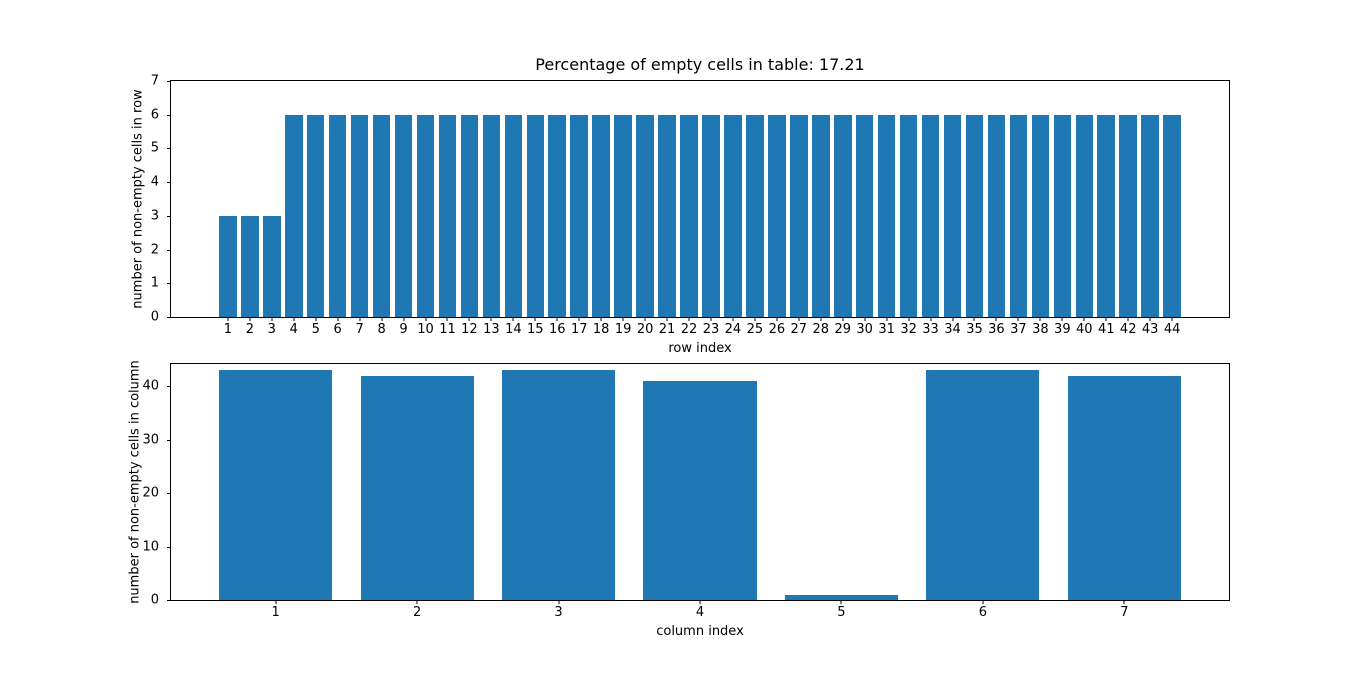  I want to click on x-tick-label: 25, so click(755, 329).